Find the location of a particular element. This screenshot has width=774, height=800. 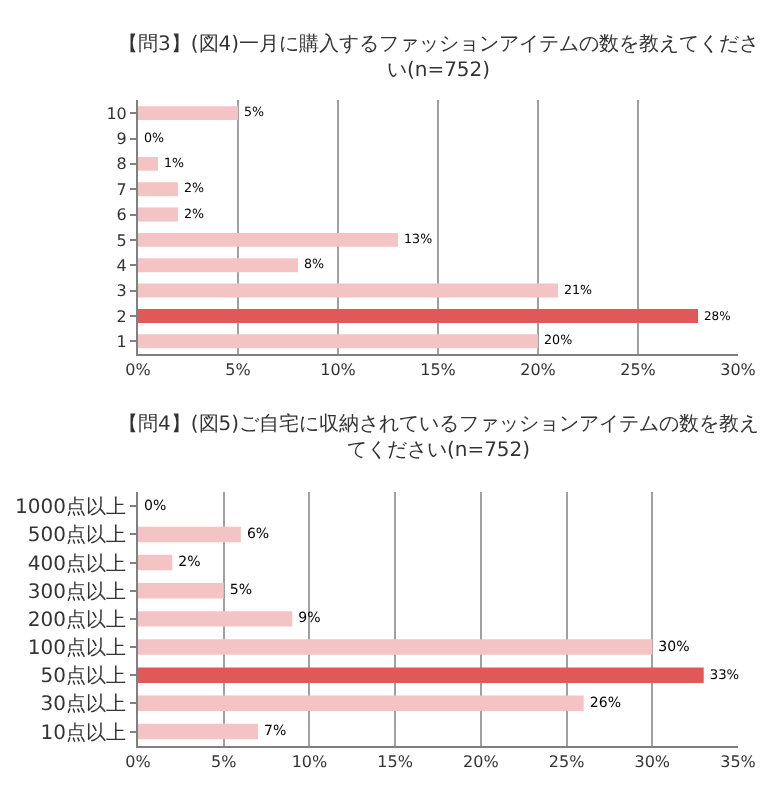

y-tick-label: 1000点以上 is located at coordinates (70, 507).